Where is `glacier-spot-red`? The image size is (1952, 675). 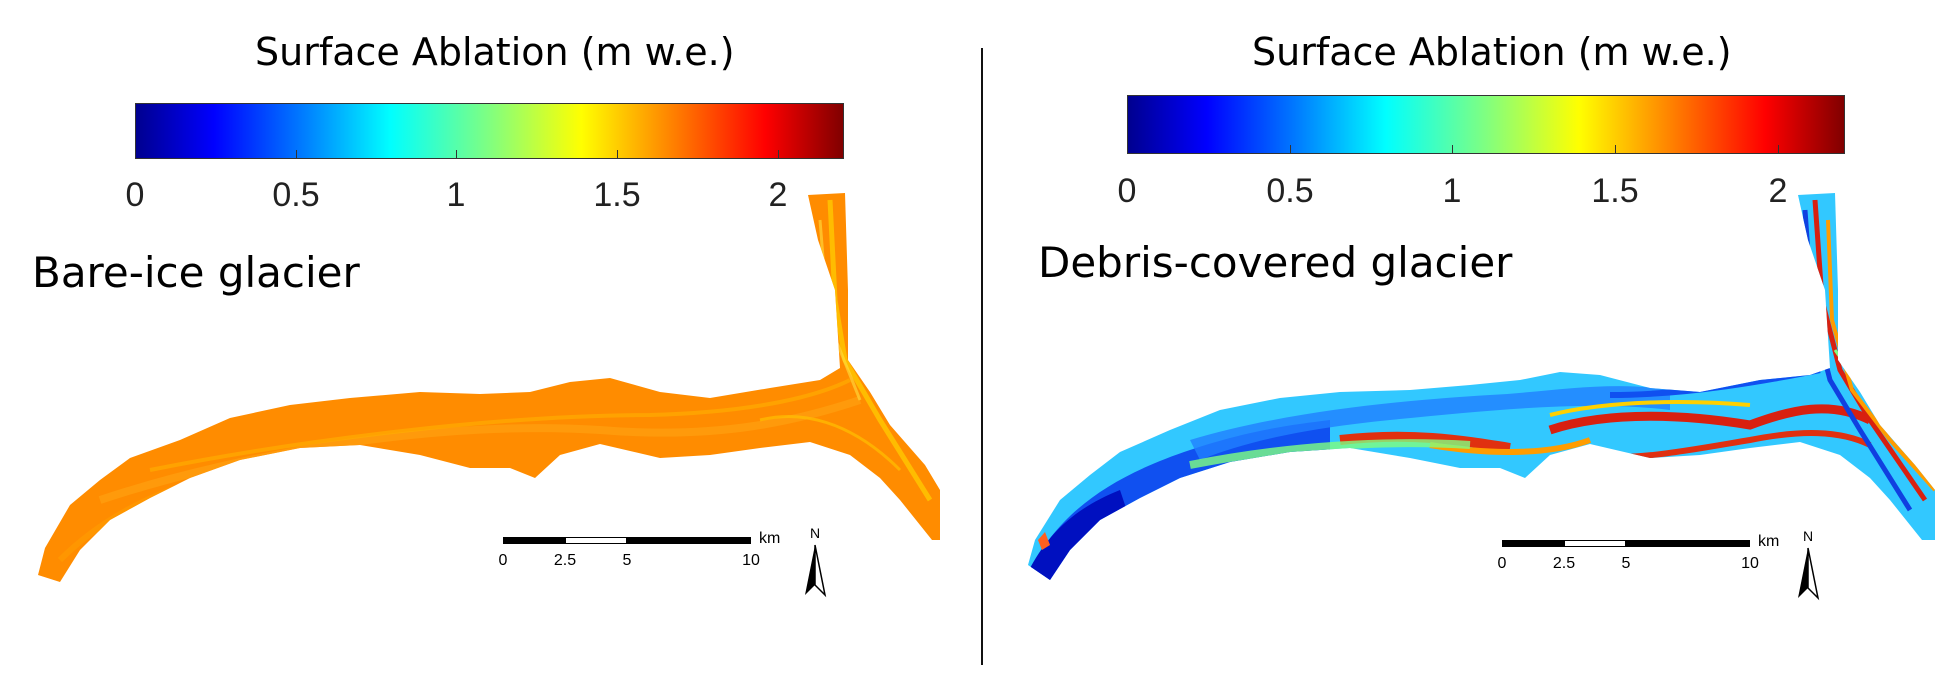 glacier-spot-red is located at coordinates (1044, 541).